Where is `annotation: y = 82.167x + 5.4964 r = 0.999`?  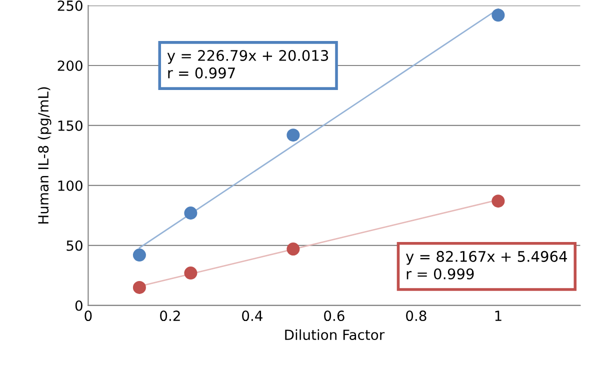 annotation: y = 82.167x + 5.4964 r = 0.999 is located at coordinates (487, 265).